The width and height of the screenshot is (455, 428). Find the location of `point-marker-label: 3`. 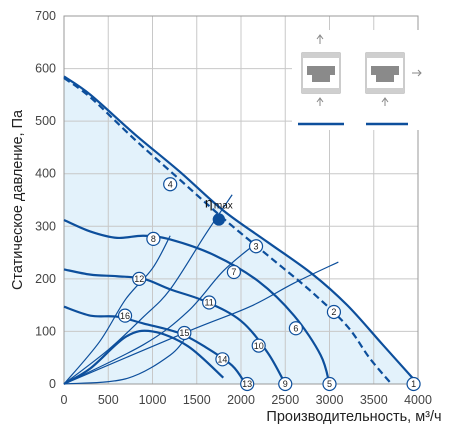

point-marker-label: 3 is located at coordinates (256, 246).